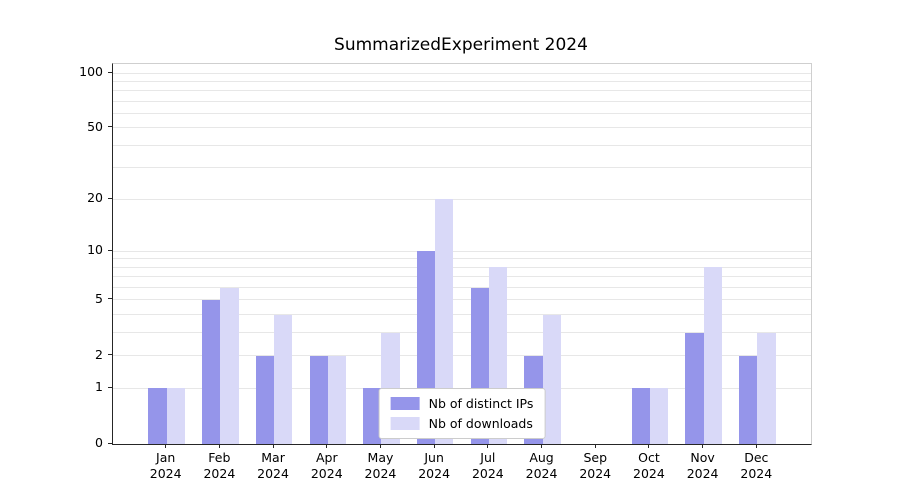 This screenshot has width=900, height=500. I want to click on x-tick-label: Oct 2024, so click(649, 465).